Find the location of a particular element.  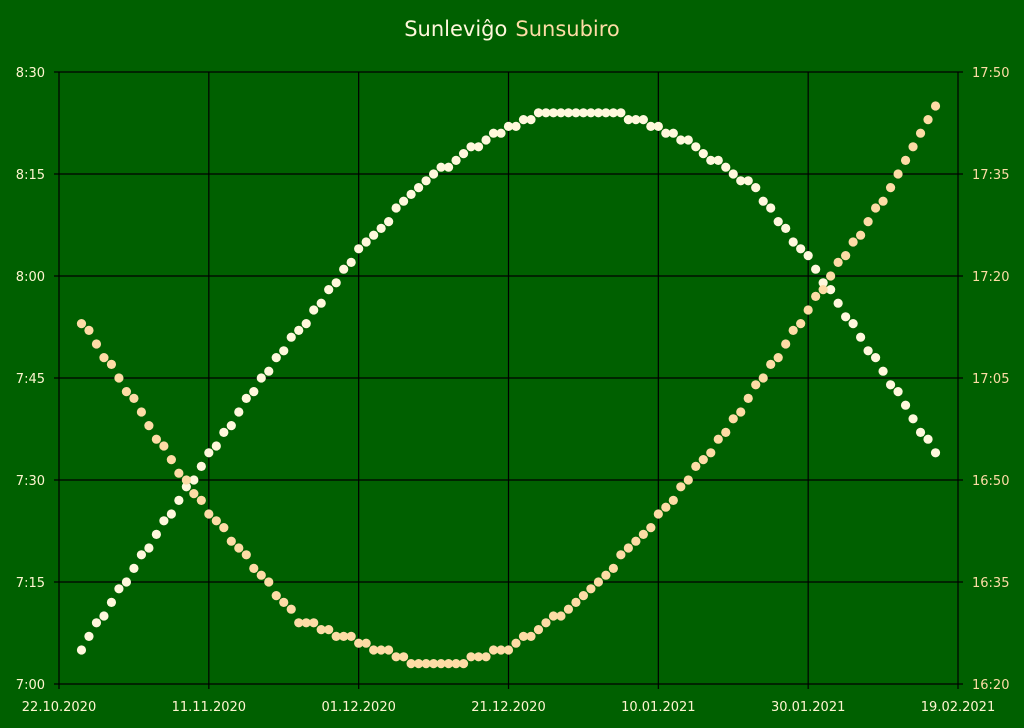

x-tick-label: 21.12.2020 is located at coordinates (508, 707).